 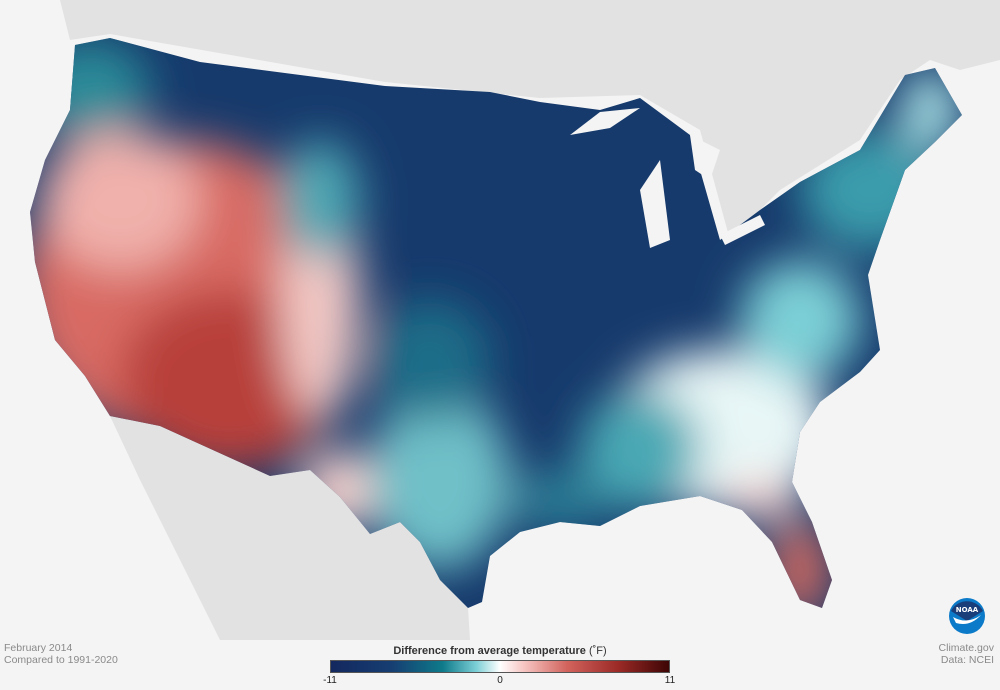 I want to click on site-credit: Climate.gov, so click(x=966, y=648).